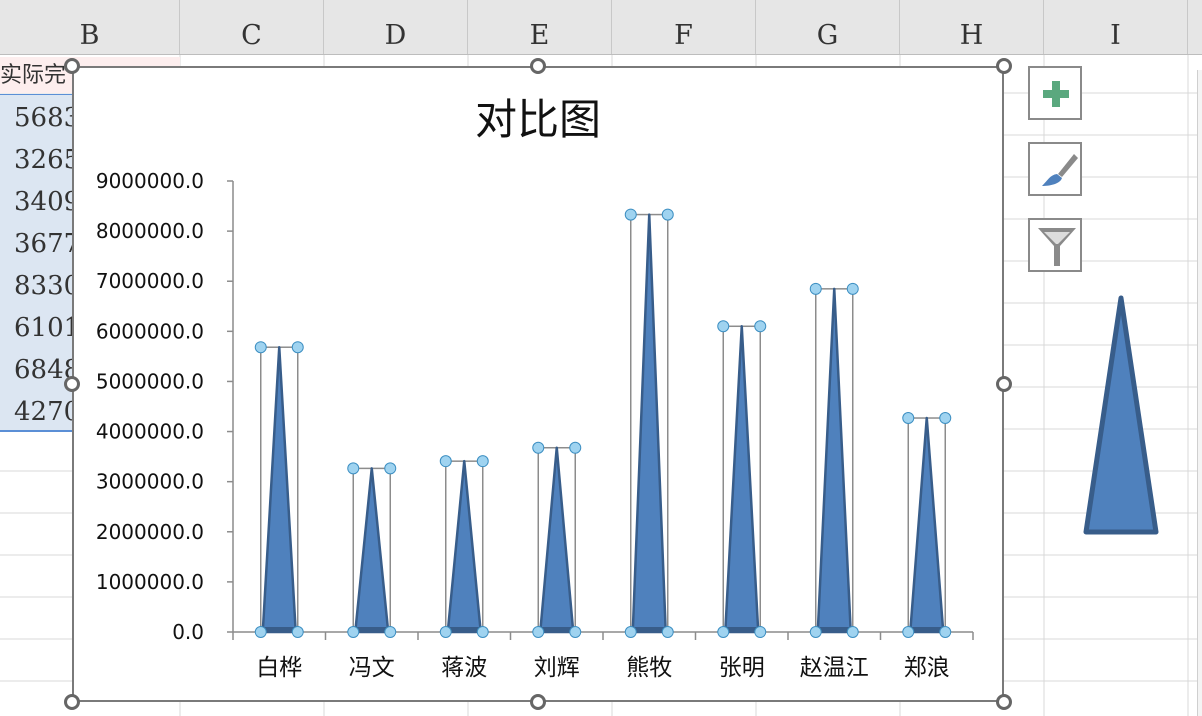  I want to click on resize-handle-right, so click(1004, 384).